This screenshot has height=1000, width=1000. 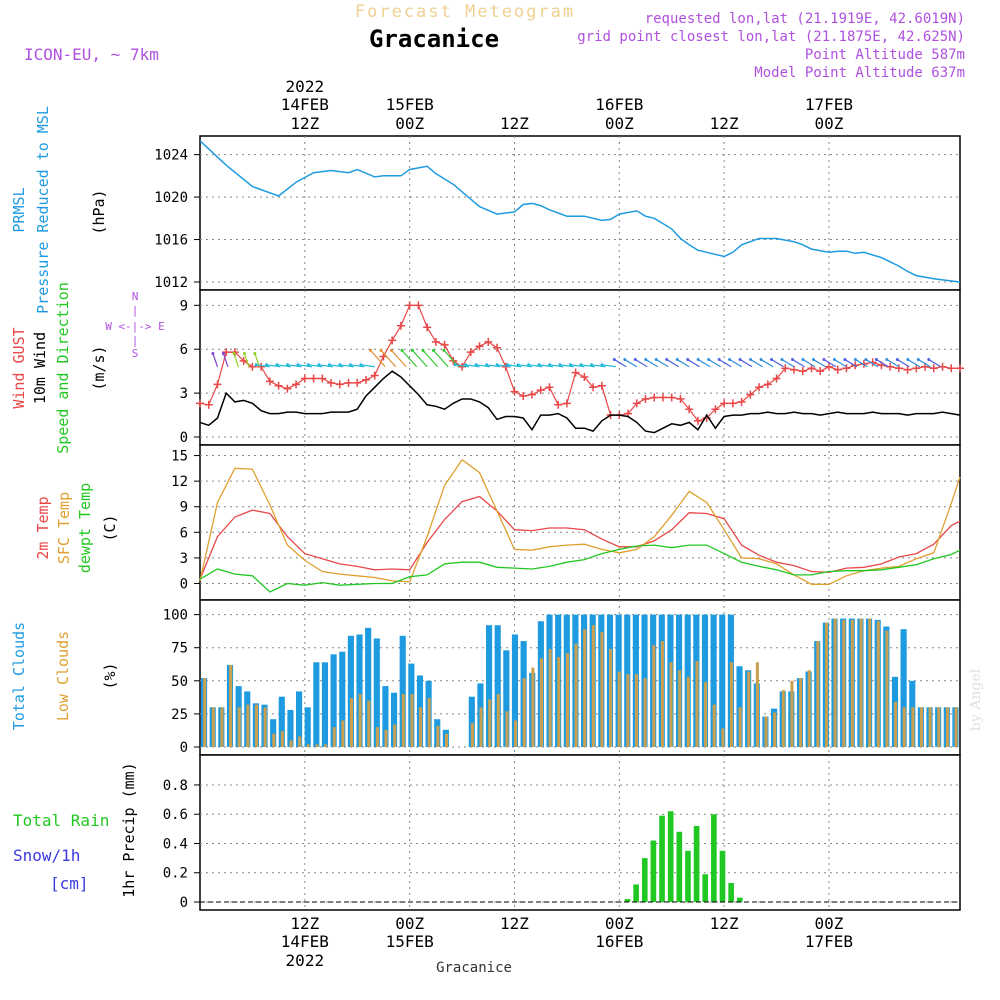 I want to click on snow-unit-label: [cm], so click(x=69, y=883).